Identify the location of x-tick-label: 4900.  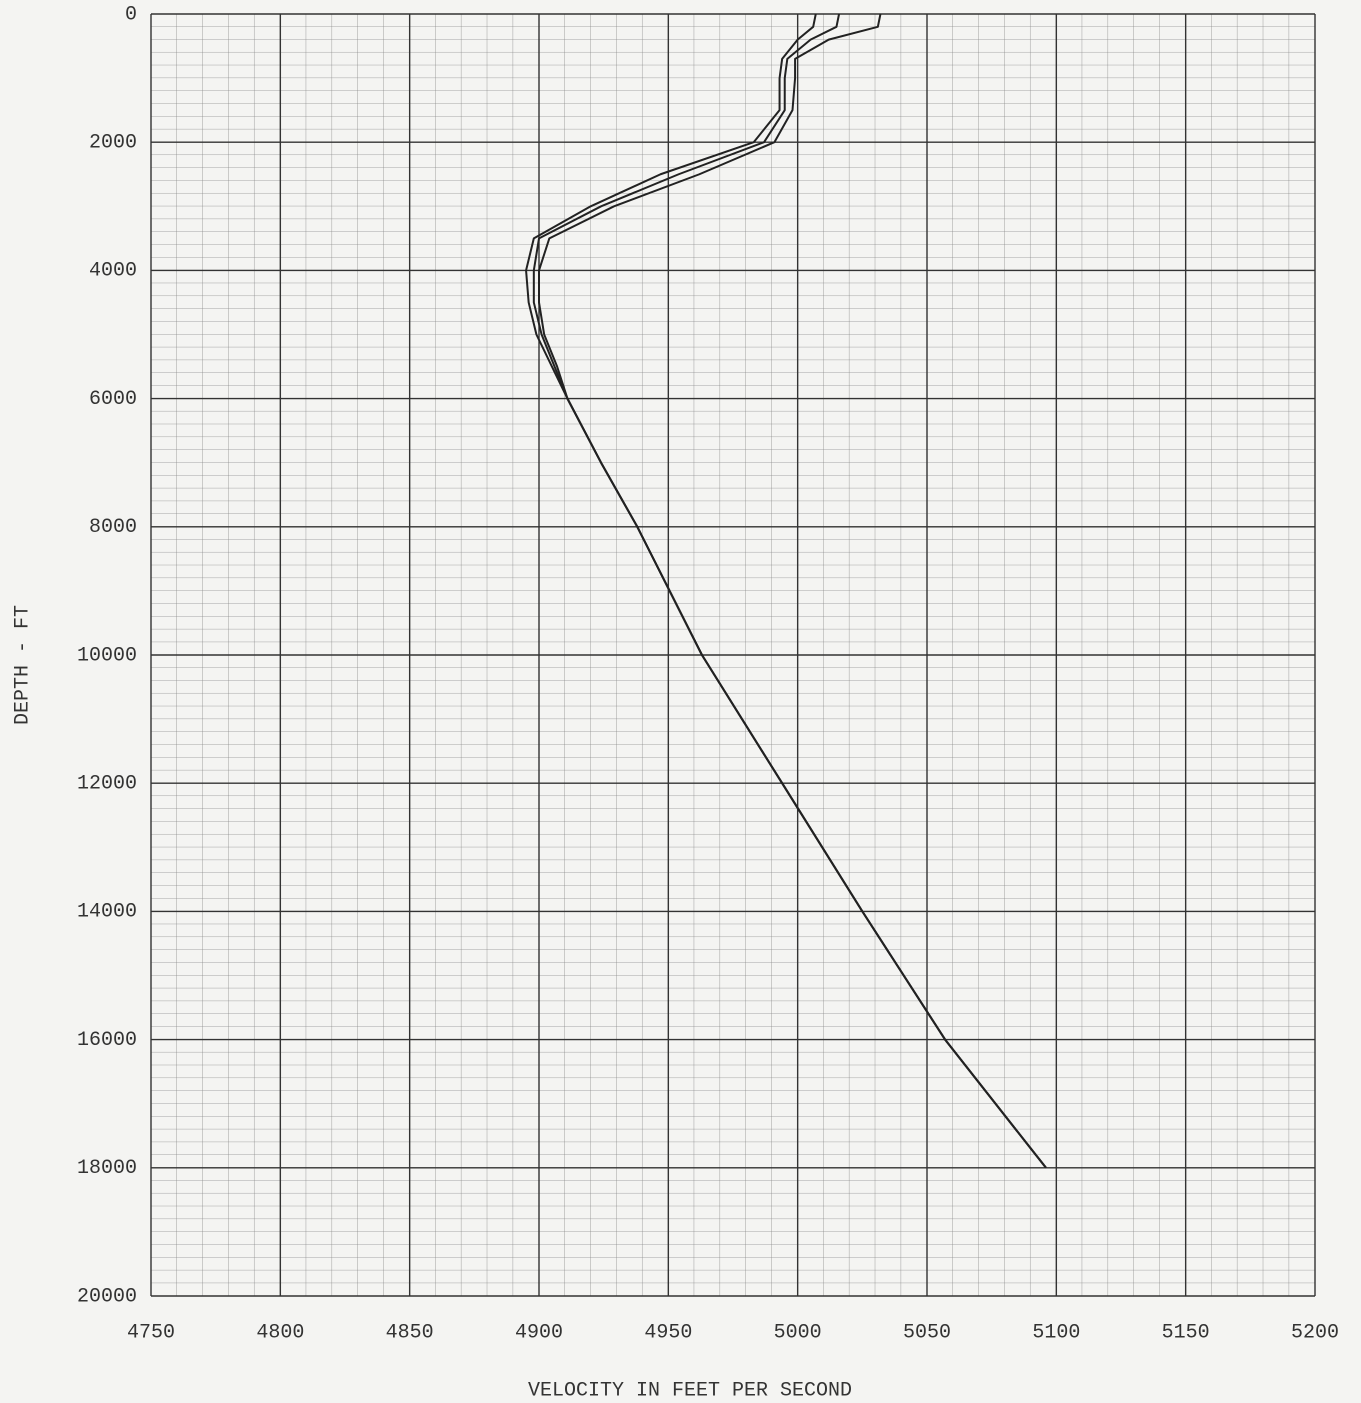
(539, 1332).